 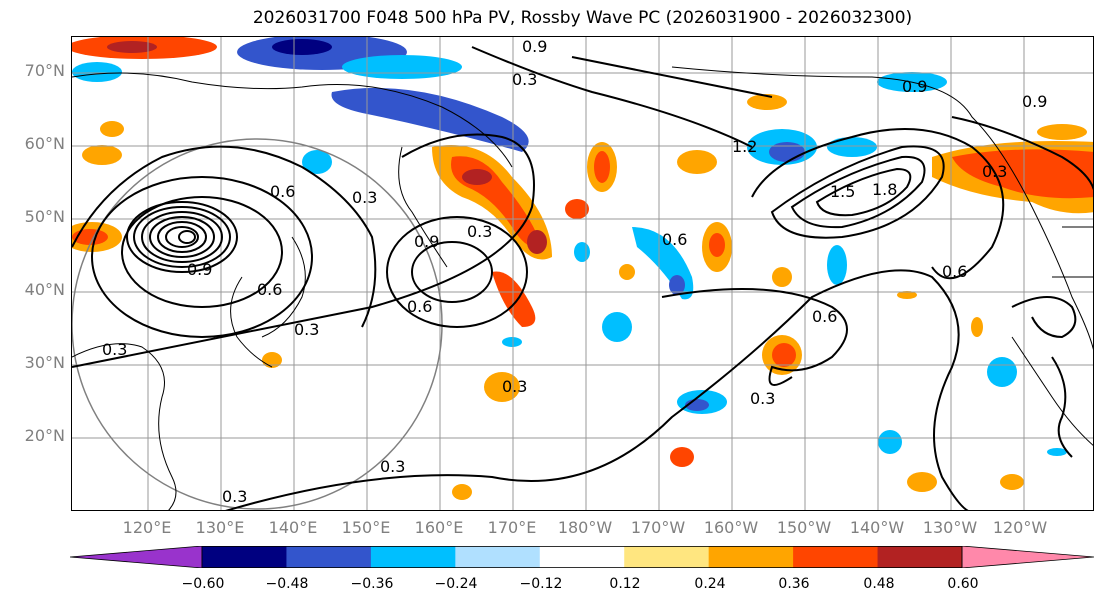 I want to click on colorbar-tick: 0.24, so click(x=710, y=584).